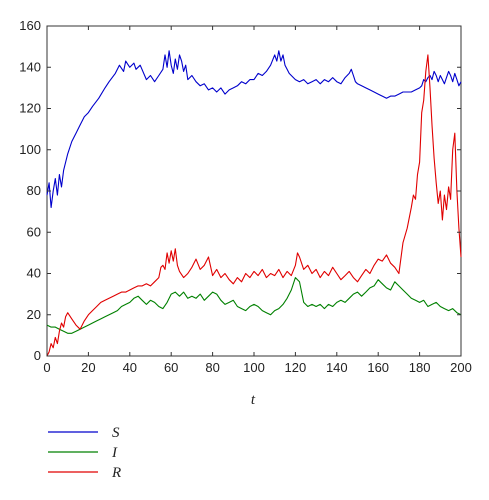 The height and width of the screenshot is (500, 489). What do you see at coordinates (116, 473) in the screenshot?
I see `legend-label-R: R` at bounding box center [116, 473].